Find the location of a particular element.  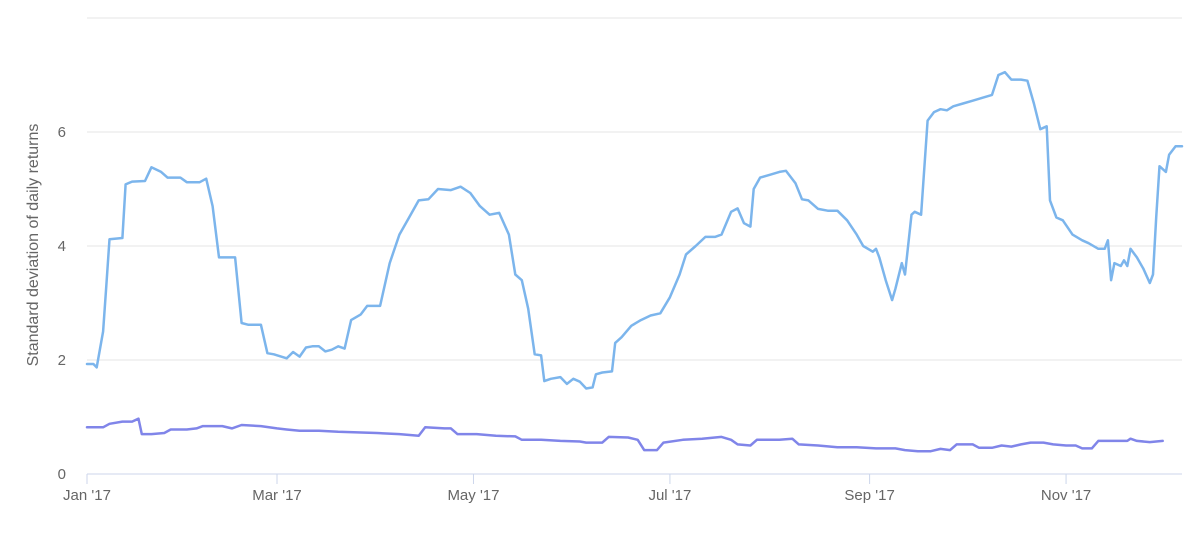

y-tick-label: 2 is located at coordinates (62, 360).